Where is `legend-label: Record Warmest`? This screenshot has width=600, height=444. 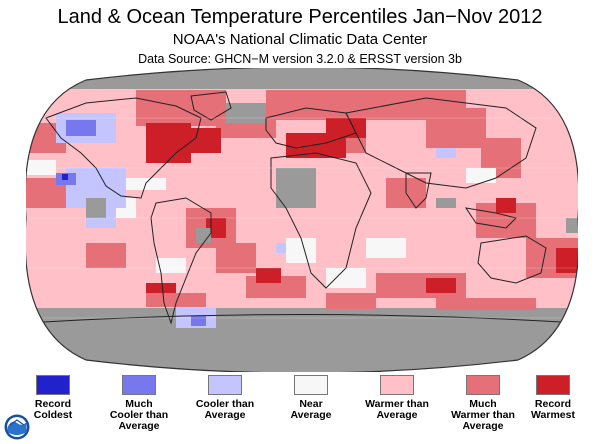
legend-label: Record Warmest is located at coordinates (553, 409).